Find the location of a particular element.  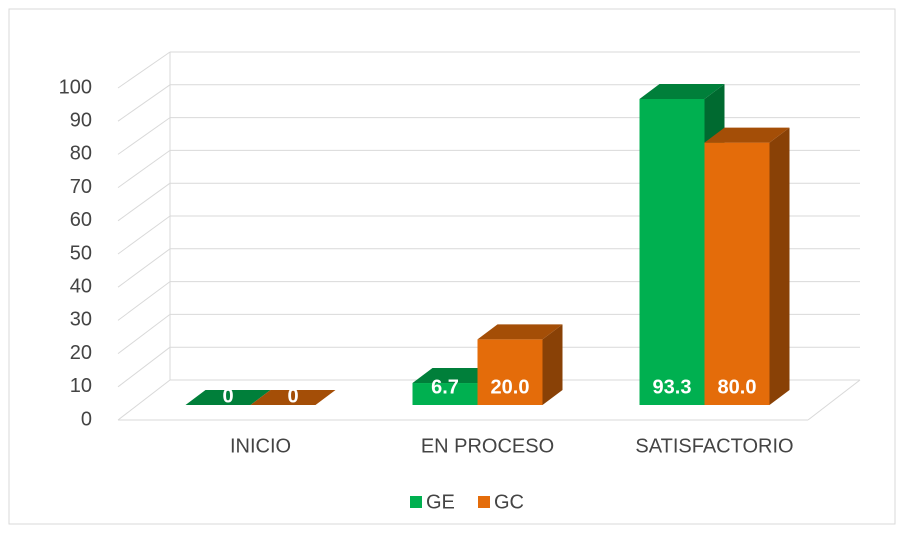

y-tick-label: 70 is located at coordinates (81, 187).